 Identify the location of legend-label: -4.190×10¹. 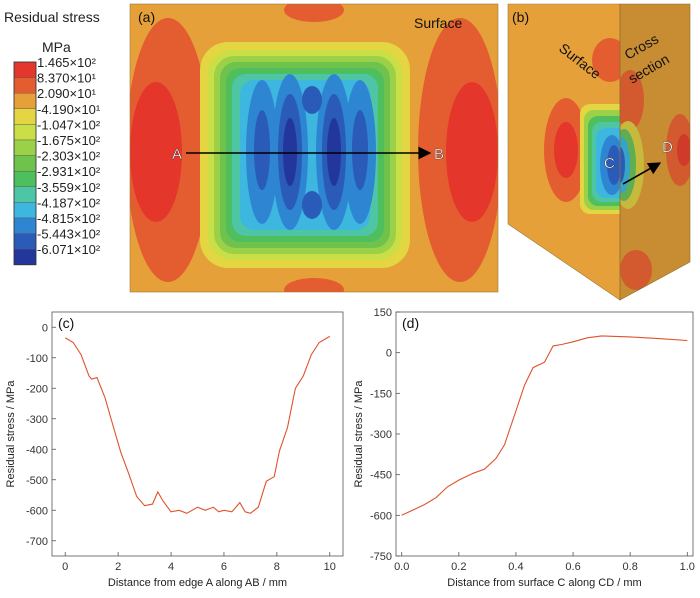
(69, 109).